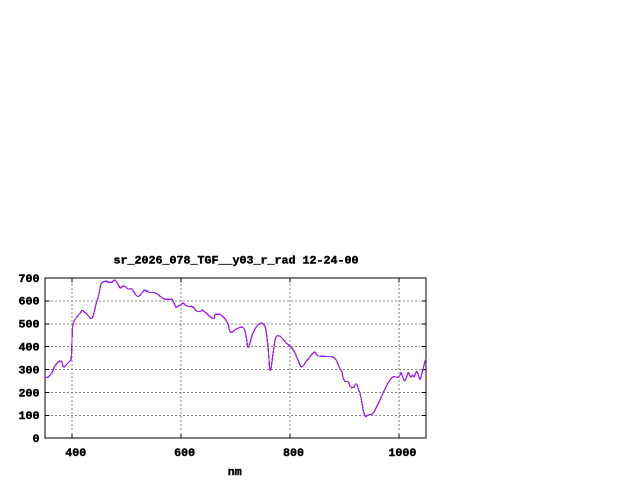  What do you see at coordinates (29, 371) in the screenshot?
I see `svg-text: 300` at bounding box center [29, 371].